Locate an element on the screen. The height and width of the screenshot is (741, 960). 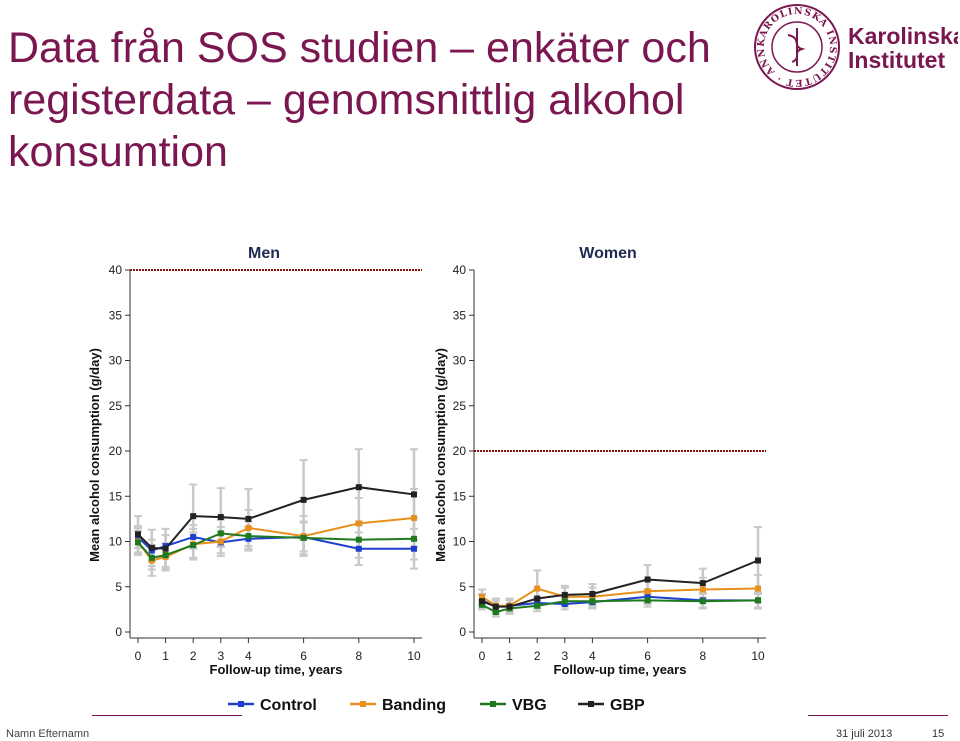
title-line-2: registerdata – genomsnittlig alkohol is located at coordinates (346, 100).